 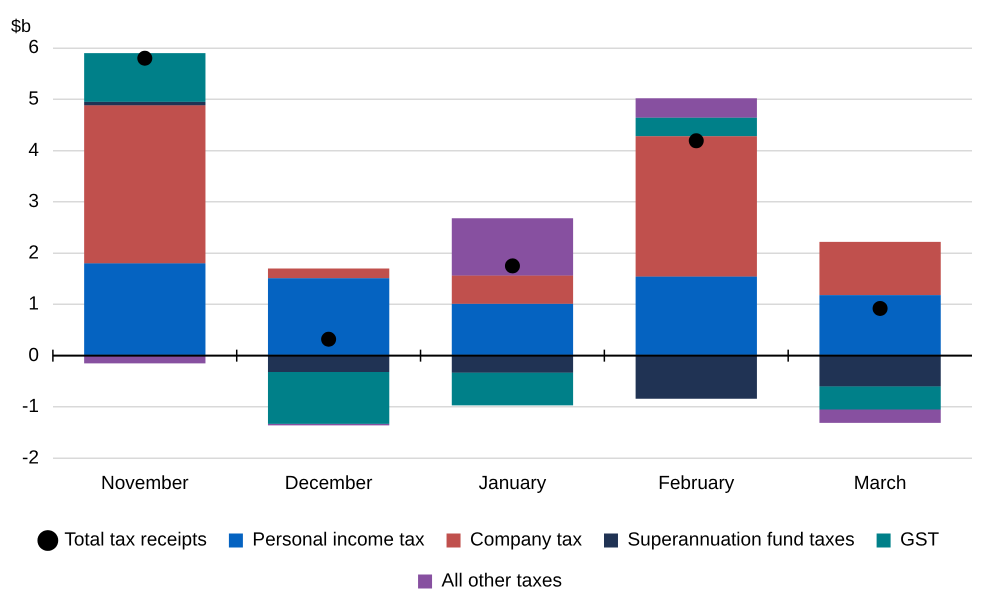 I want to click on y-tick-label: 6, so click(x=33, y=47).